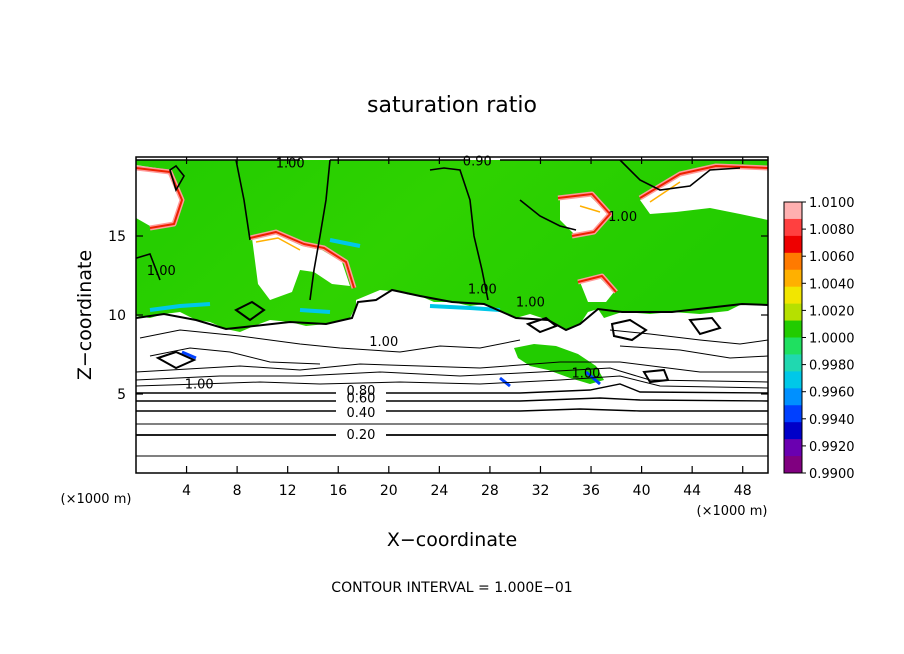 This screenshot has height=654, width=904. I want to click on contour-0.80, so click(452, 388).